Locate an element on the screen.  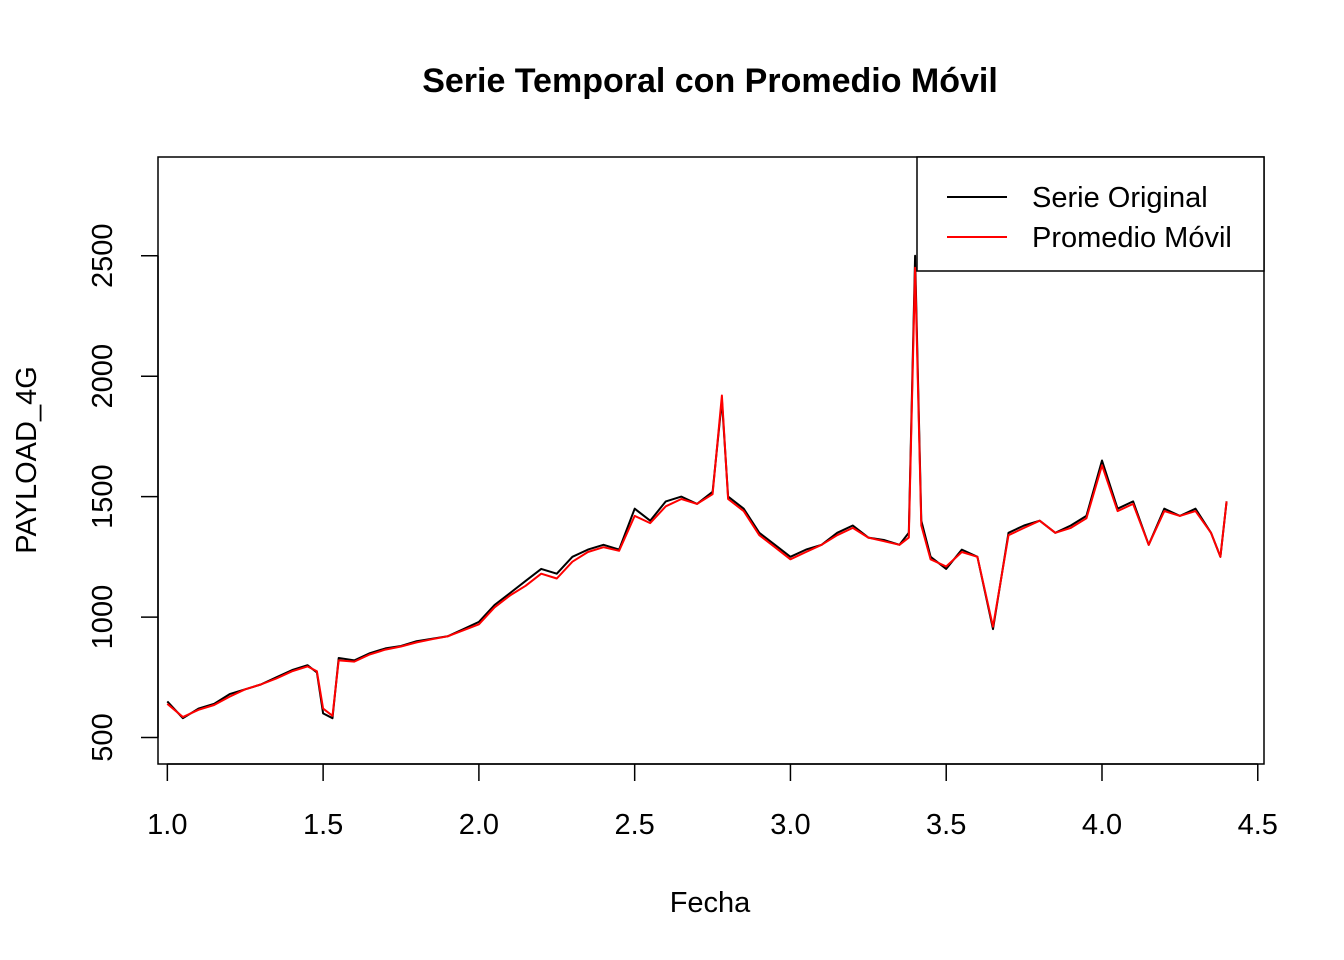
legend-box is located at coordinates (1090, 214).